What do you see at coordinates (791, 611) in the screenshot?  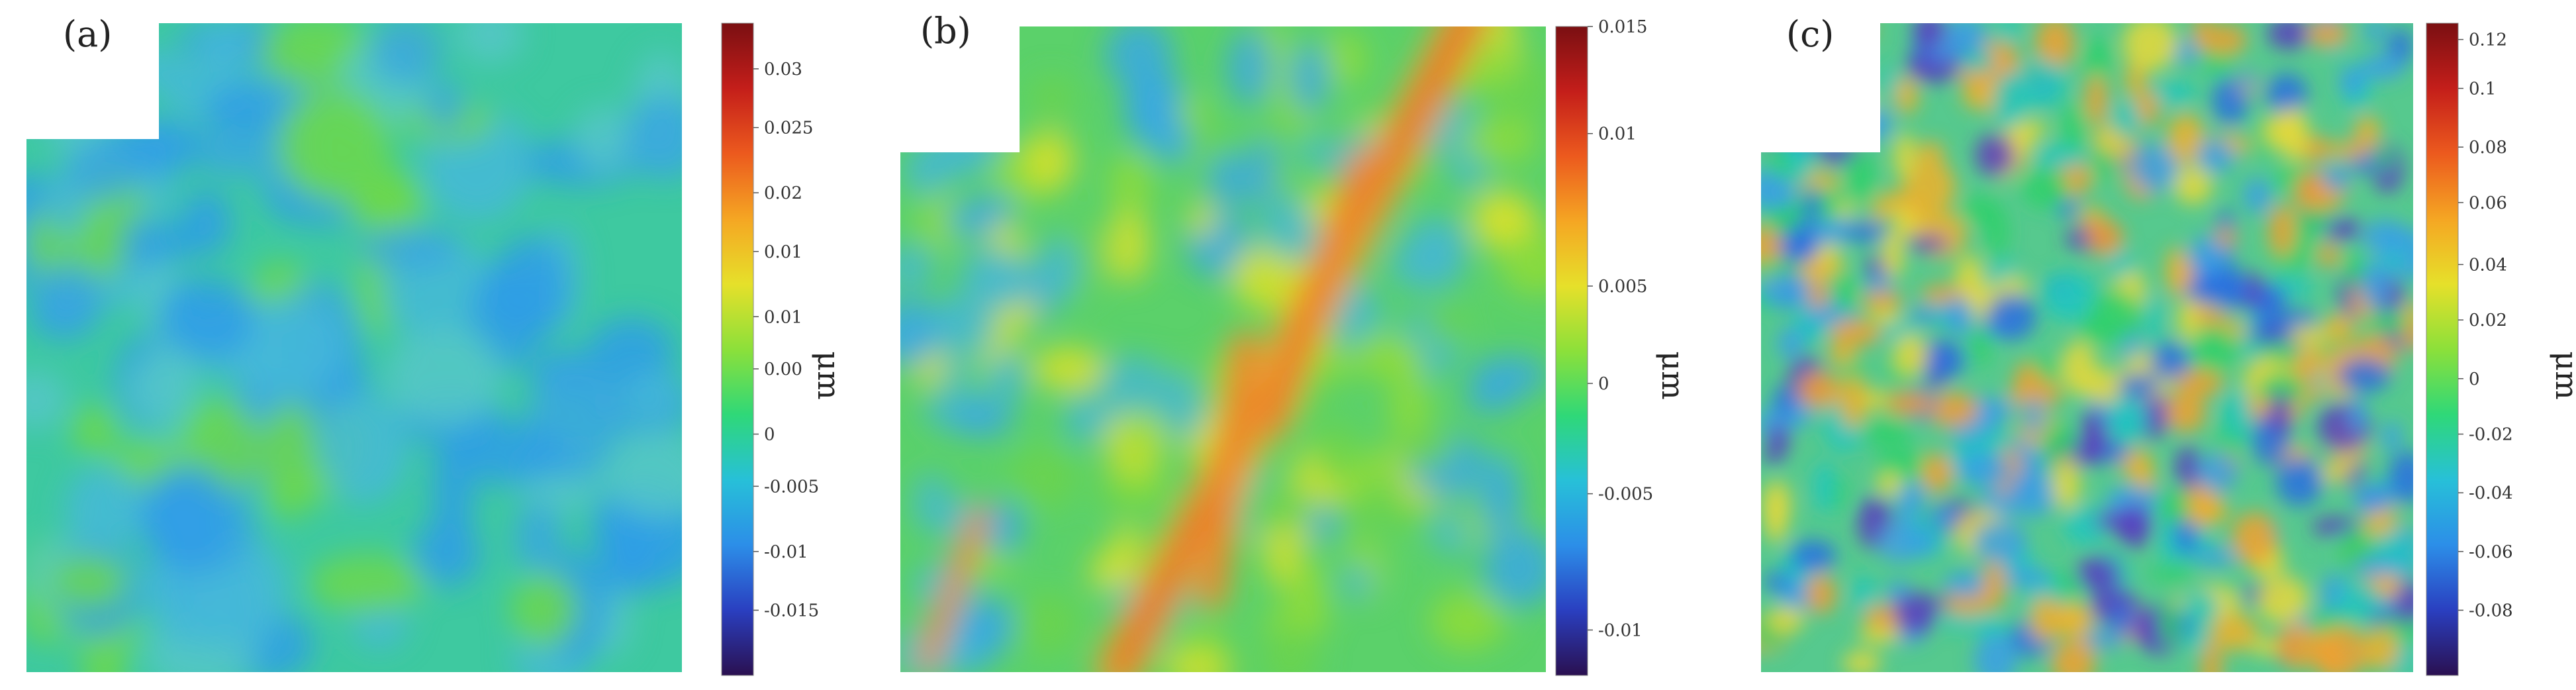 I see `colorbar-tick-label: -0.015` at bounding box center [791, 611].